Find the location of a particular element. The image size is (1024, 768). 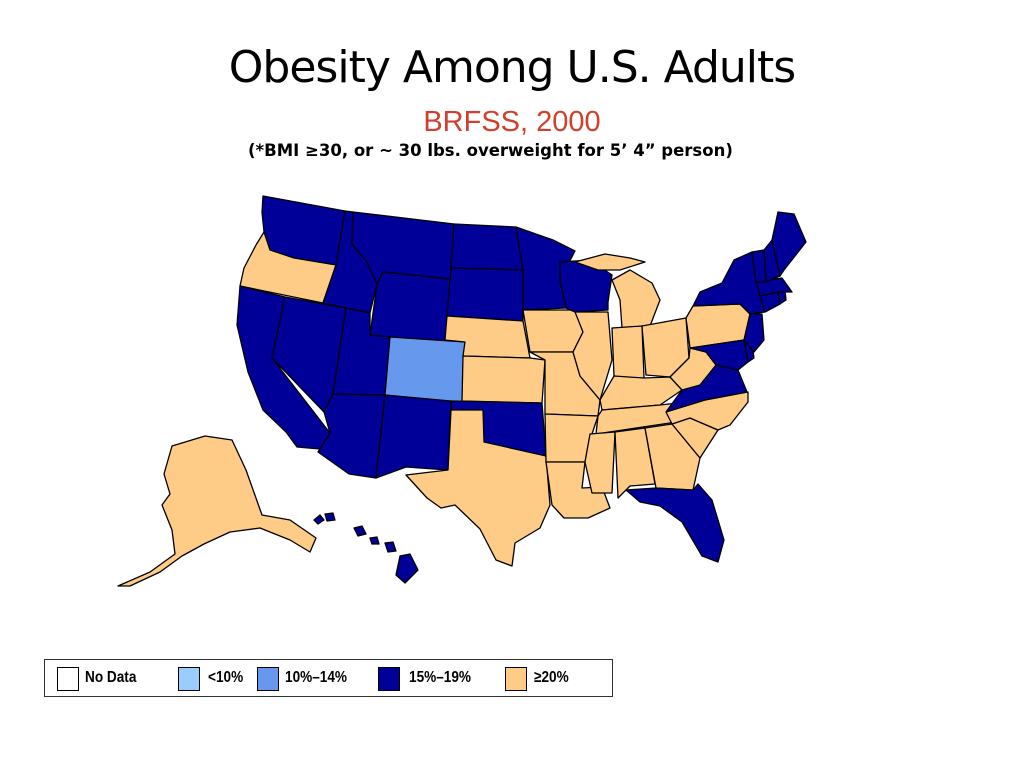

state-MS is located at coordinates (600, 462).